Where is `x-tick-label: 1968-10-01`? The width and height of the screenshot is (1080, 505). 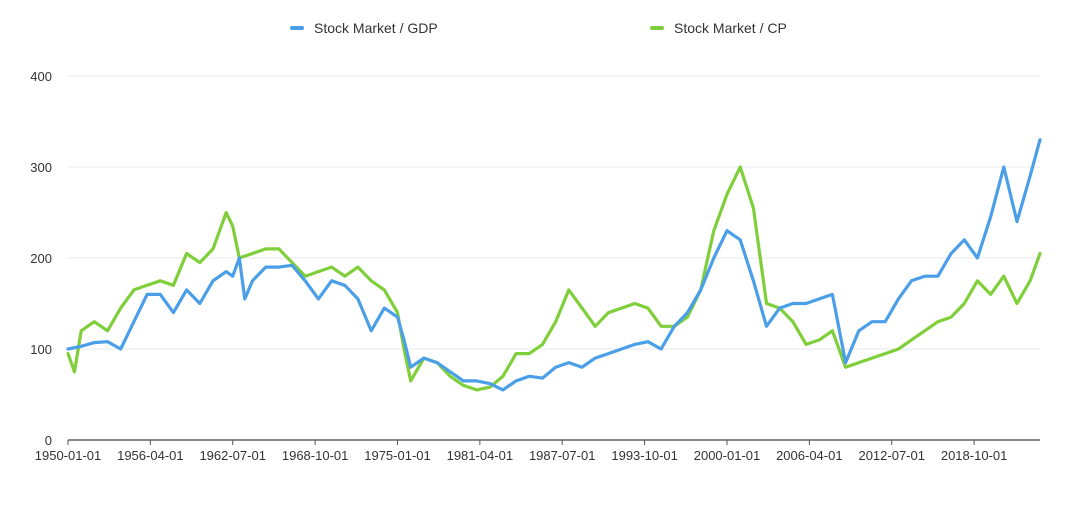
x-tick-label: 1968-10-01 is located at coordinates (315, 455).